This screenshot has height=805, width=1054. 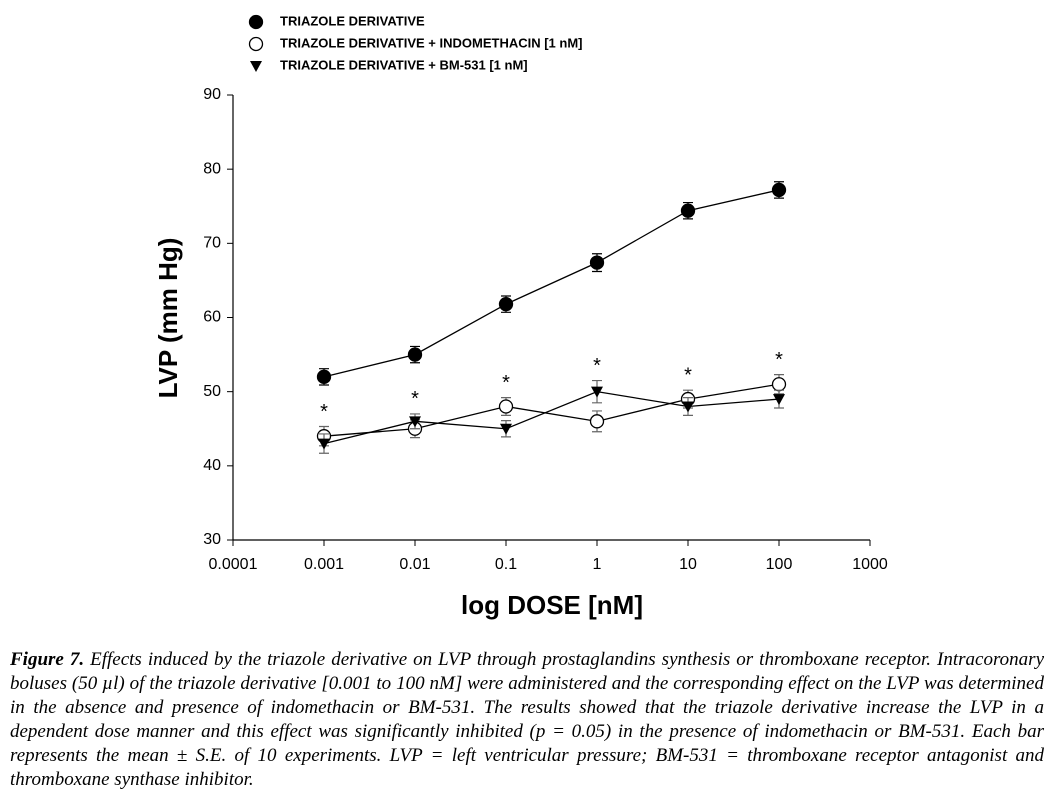 What do you see at coordinates (324, 564) in the screenshot?
I see `x-tick-label: 0.001` at bounding box center [324, 564].